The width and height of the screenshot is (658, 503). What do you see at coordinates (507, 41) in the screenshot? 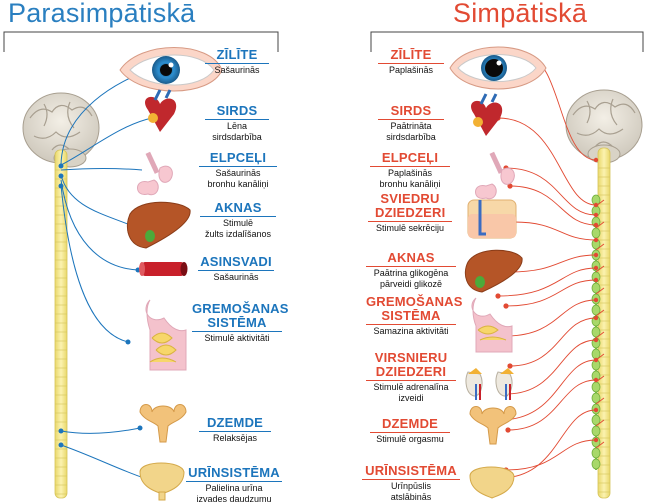
I see `sympathetic-bracket` at bounding box center [507, 41].